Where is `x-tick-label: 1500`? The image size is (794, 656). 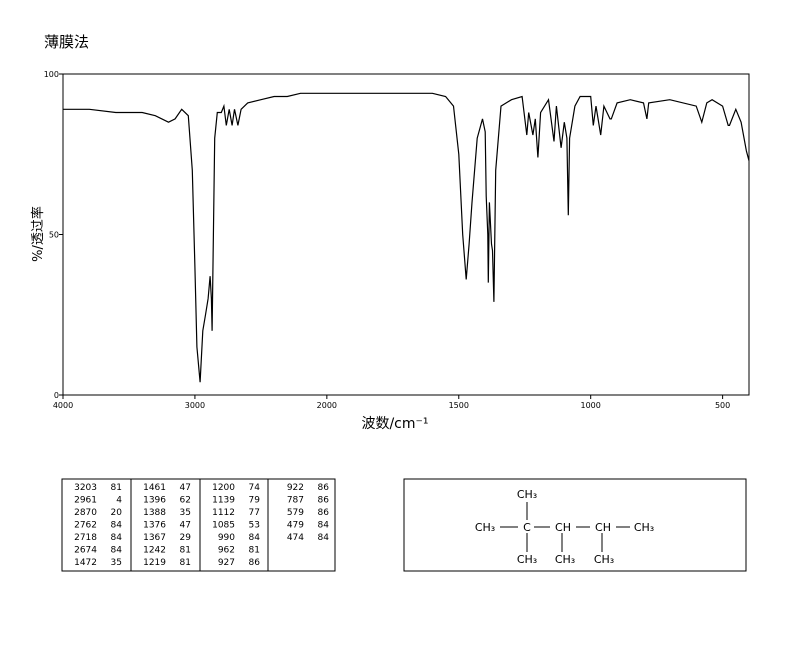
x-tick-label: 1500 is located at coordinates (459, 405).